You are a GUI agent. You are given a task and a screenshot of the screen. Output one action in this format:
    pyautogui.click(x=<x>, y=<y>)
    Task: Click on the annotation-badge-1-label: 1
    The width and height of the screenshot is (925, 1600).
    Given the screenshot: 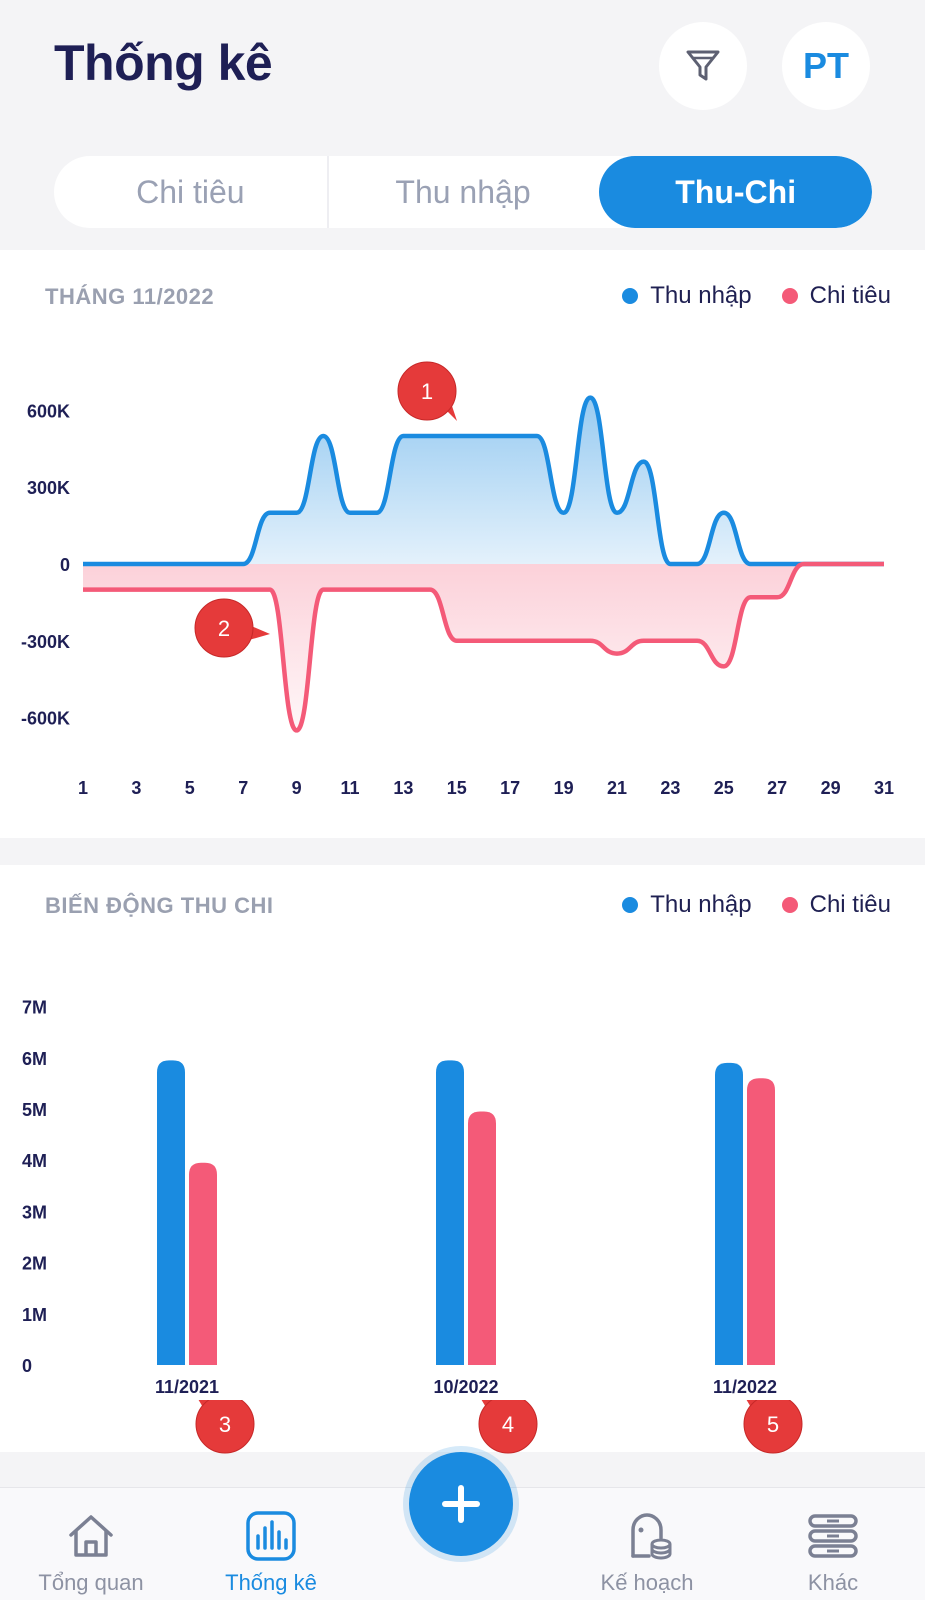 What is the action you would take?
    pyautogui.click(x=427, y=391)
    